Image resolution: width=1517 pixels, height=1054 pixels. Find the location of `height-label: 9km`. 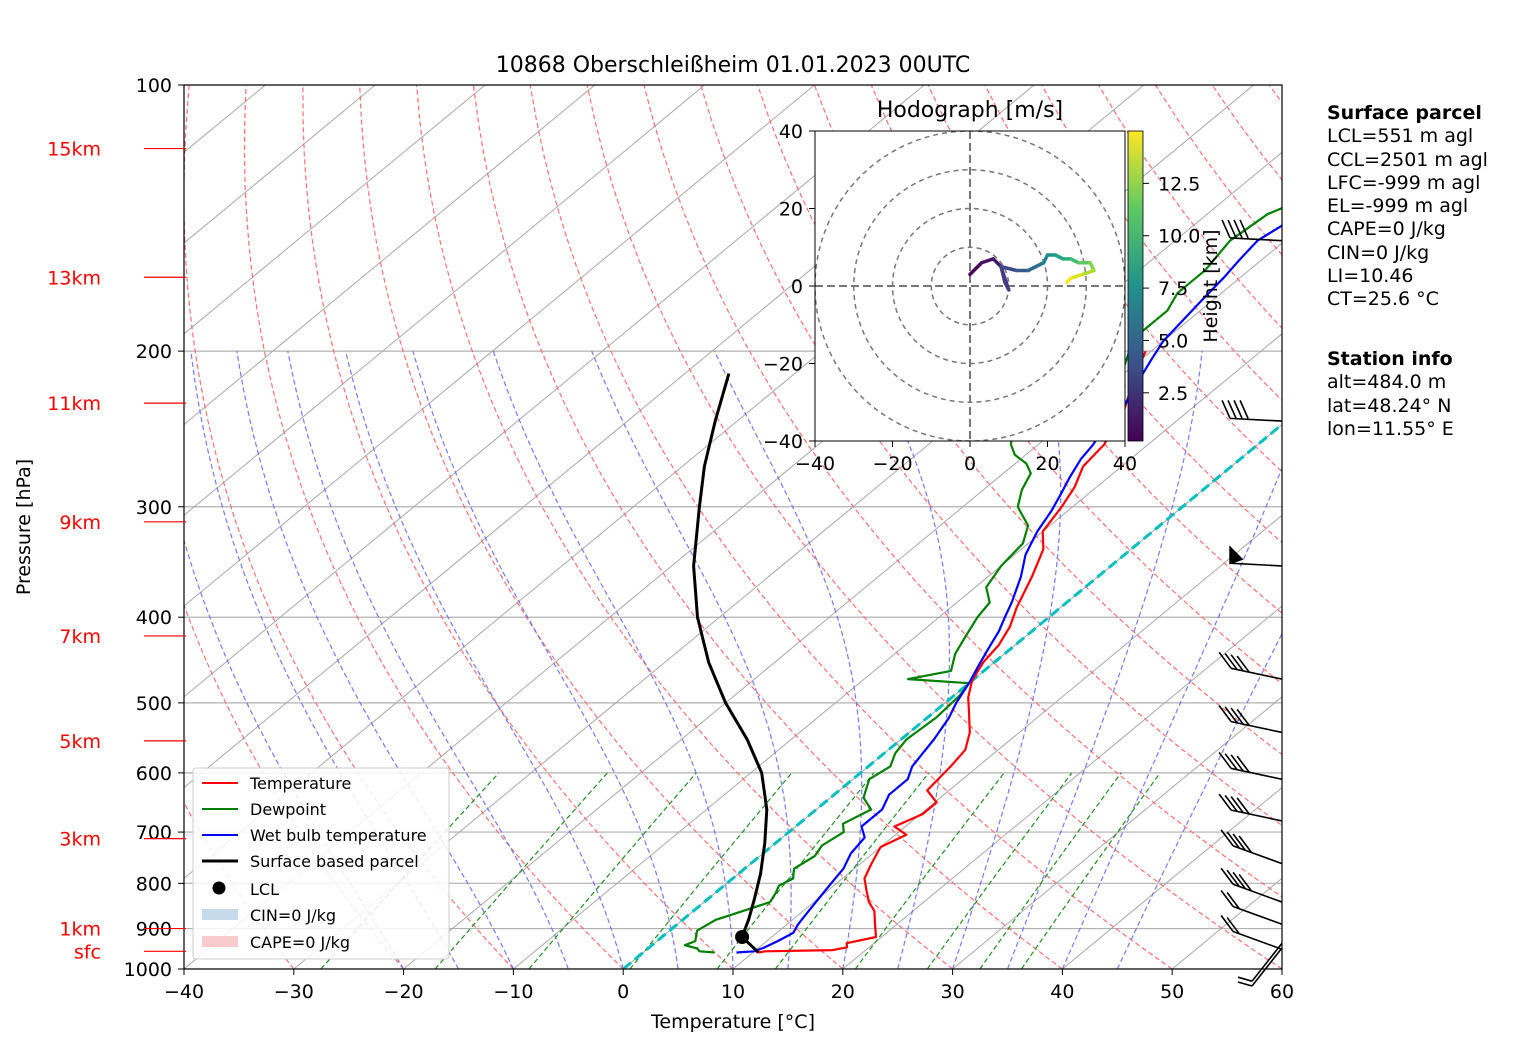

height-label: 9km is located at coordinates (80, 523).